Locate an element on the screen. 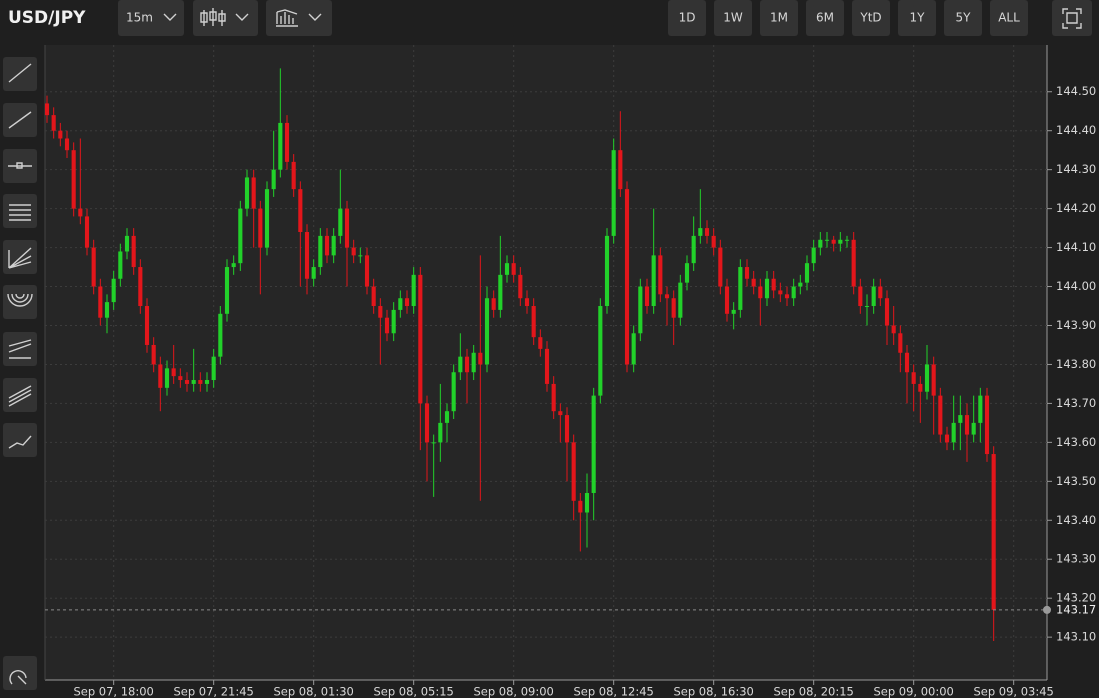 Image resolution: width=1099 pixels, height=698 pixels. range-label: 1D is located at coordinates (687, 18).